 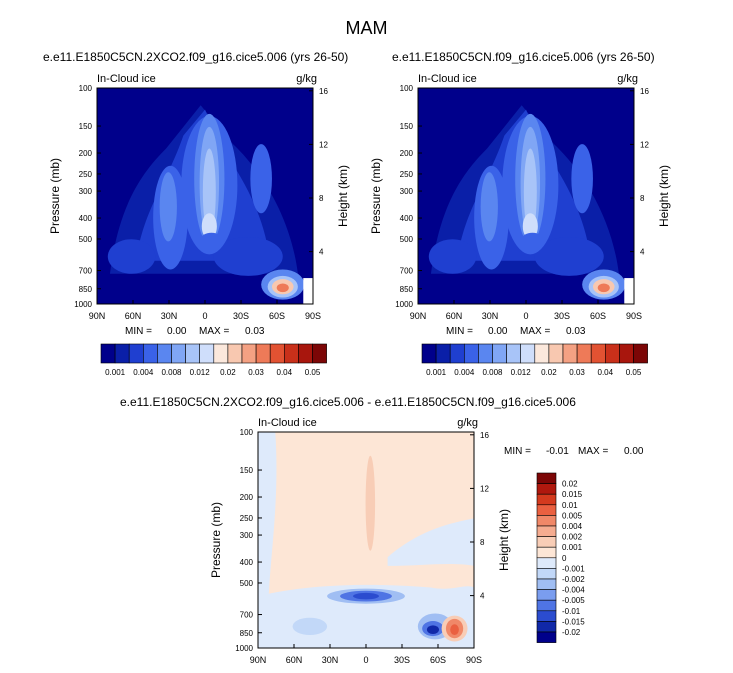 I want to click on height-tick-label: 4, so click(x=482, y=596).